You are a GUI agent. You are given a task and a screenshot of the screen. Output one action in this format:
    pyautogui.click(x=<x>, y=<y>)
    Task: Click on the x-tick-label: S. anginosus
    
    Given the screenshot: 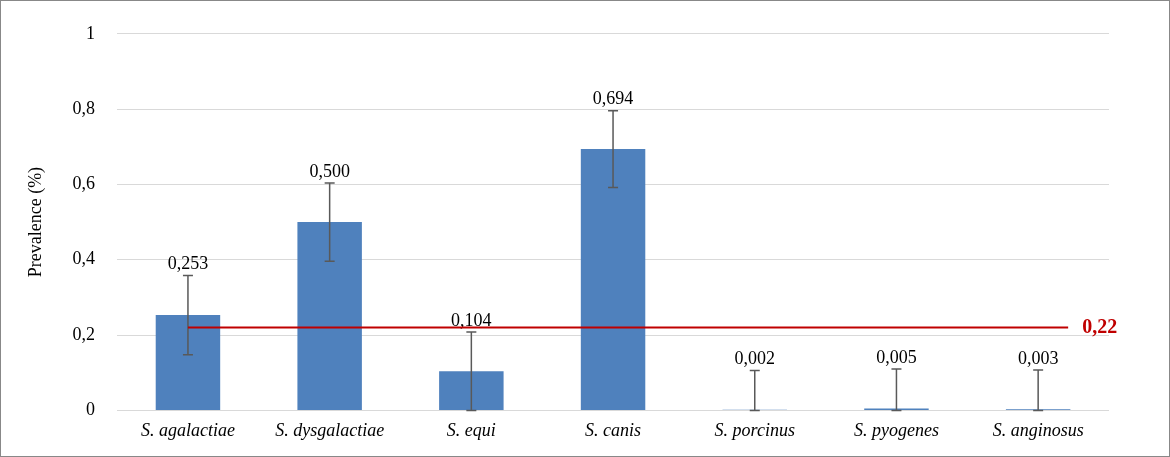 What is the action you would take?
    pyautogui.click(x=1038, y=429)
    